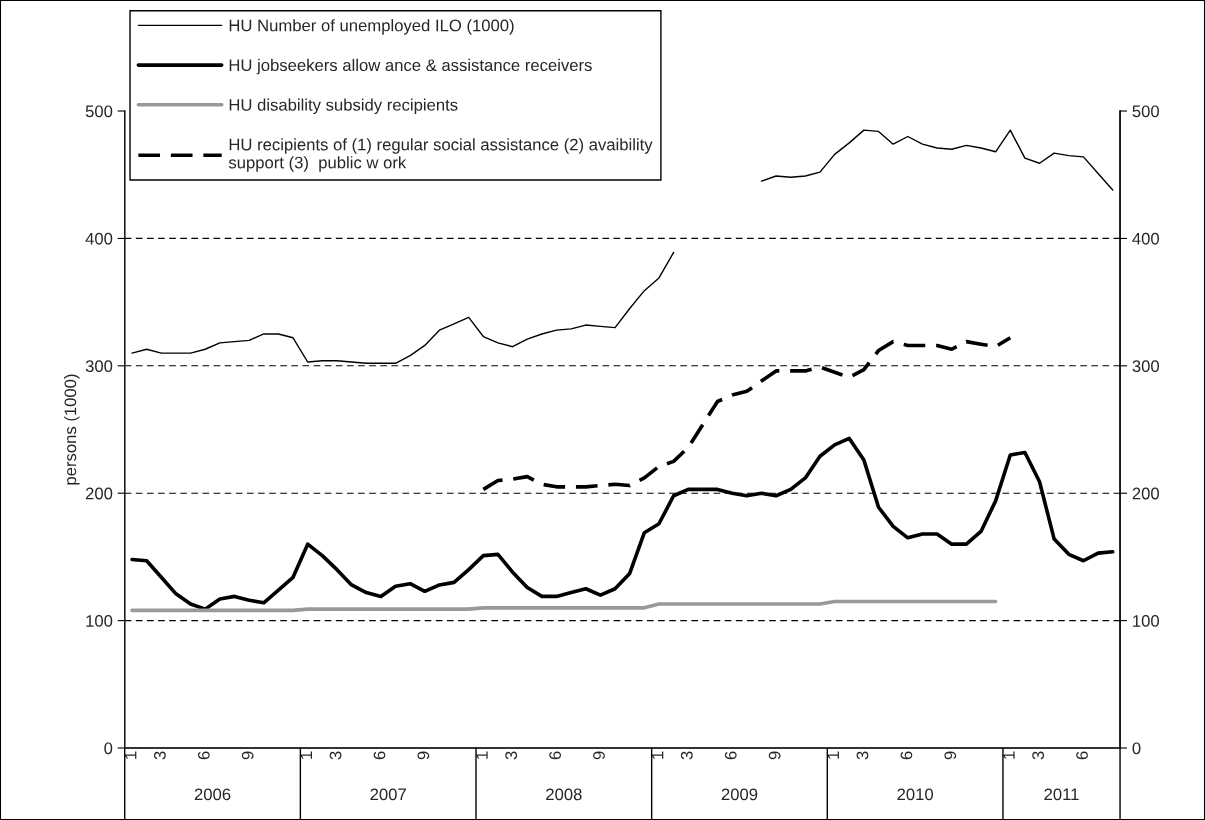 The width and height of the screenshot is (1205, 820). What do you see at coordinates (212, 794) in the screenshot?
I see `text: 2006` at bounding box center [212, 794].